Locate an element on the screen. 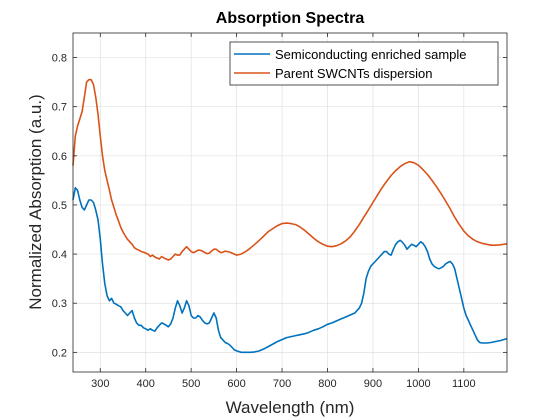  y-tick-label: 0.8 is located at coordinates (59, 59).